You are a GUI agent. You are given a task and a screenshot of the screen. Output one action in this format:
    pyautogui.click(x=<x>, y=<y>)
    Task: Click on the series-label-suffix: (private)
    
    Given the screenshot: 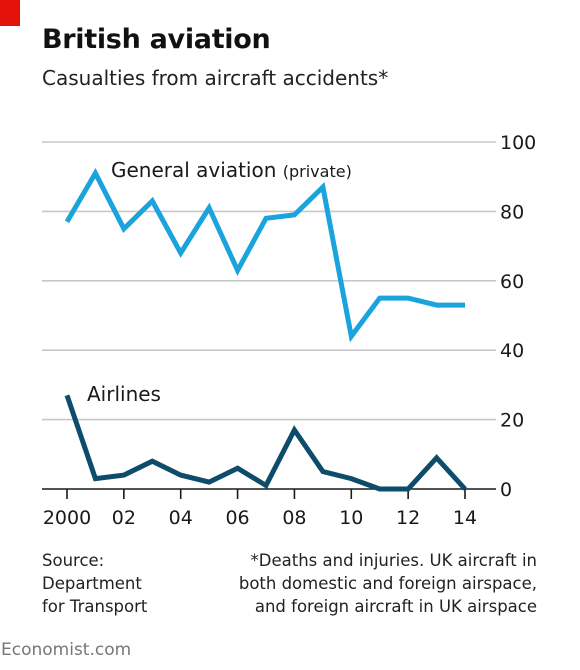 What is the action you would take?
    pyautogui.click(x=317, y=171)
    